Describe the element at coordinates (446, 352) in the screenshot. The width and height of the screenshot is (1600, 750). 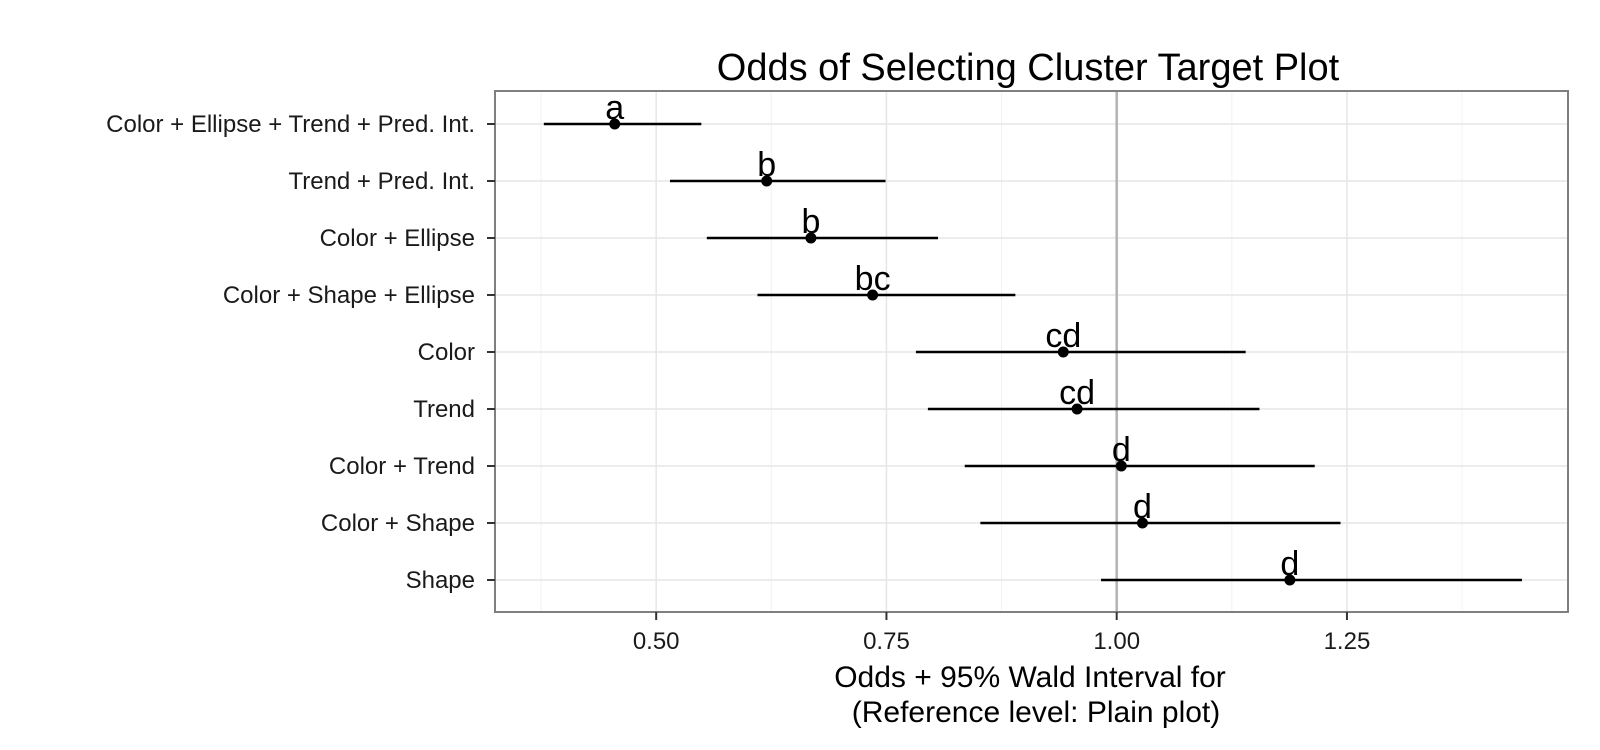
I see `category-label: Color` at that location.